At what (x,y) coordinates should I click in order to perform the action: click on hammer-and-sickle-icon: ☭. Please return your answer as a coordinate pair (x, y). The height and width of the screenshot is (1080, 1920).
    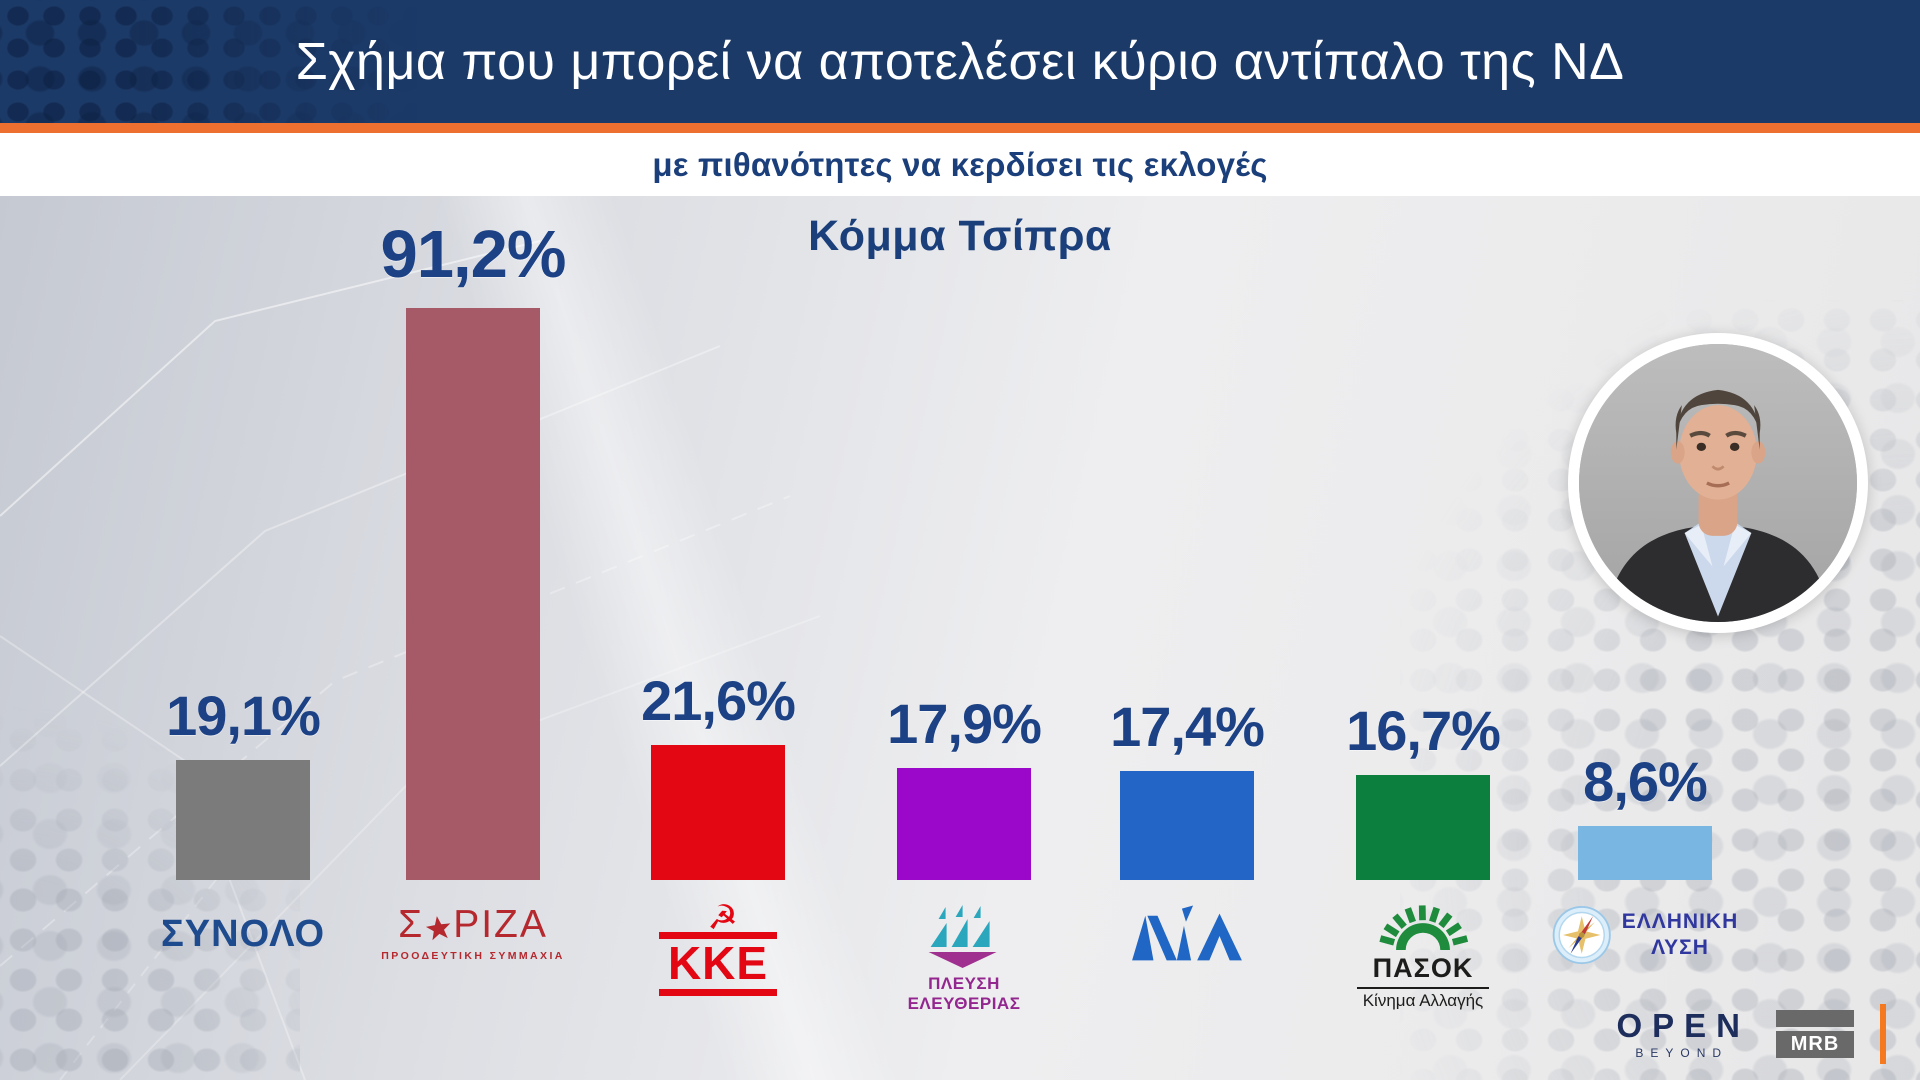
    Looking at the image, I should click on (722, 918).